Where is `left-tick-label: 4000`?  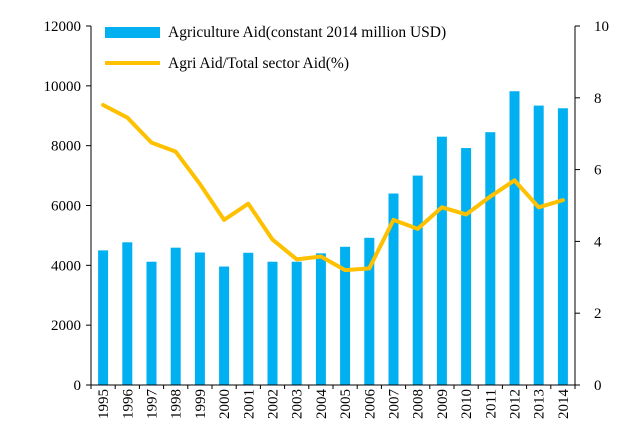 left-tick-label: 4000 is located at coordinates (66, 266).